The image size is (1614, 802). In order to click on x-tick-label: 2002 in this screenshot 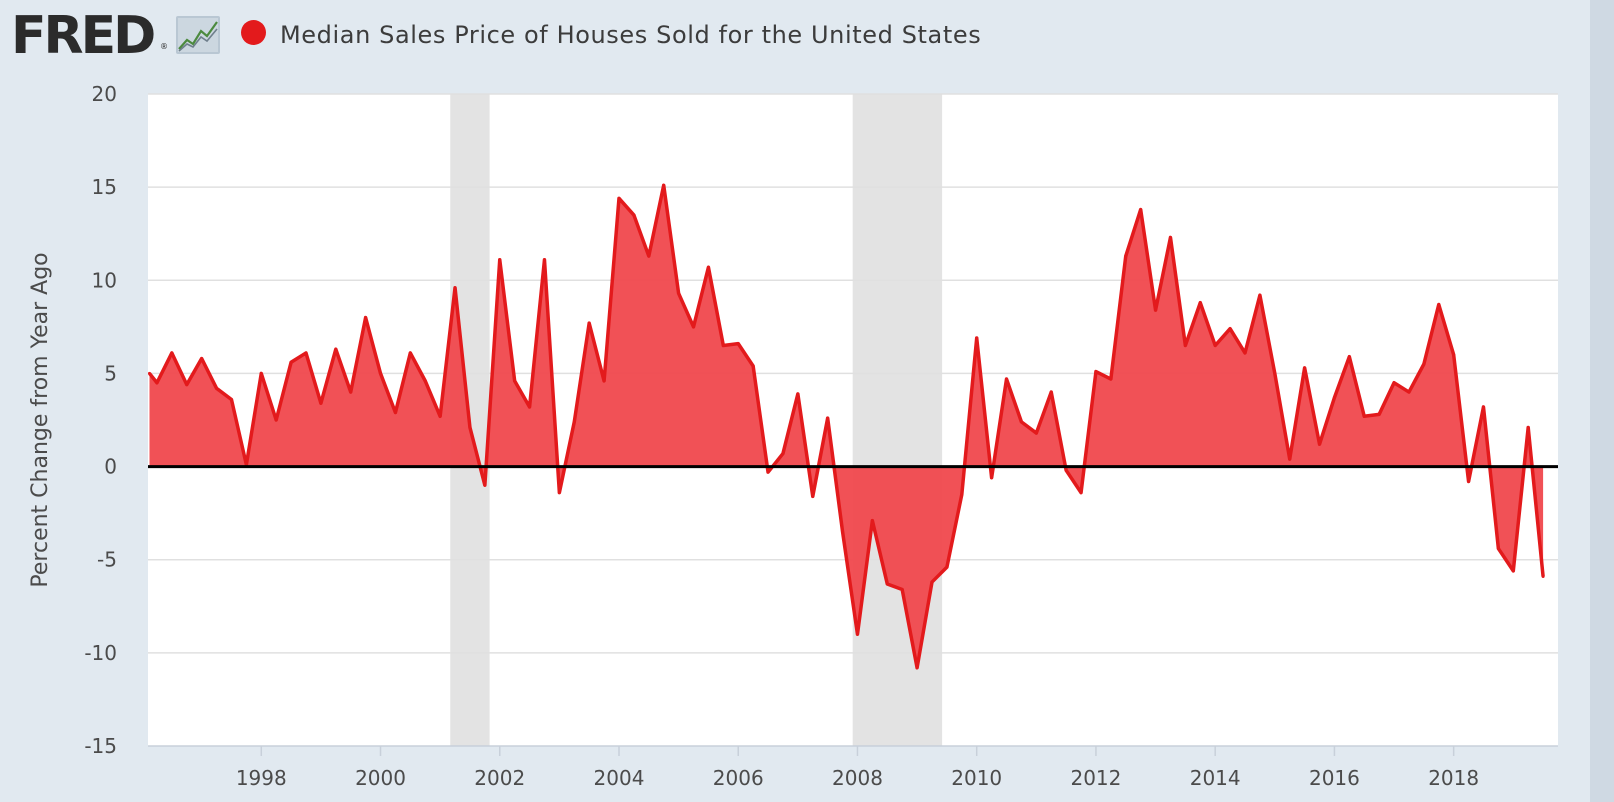, I will do `click(499, 778)`.